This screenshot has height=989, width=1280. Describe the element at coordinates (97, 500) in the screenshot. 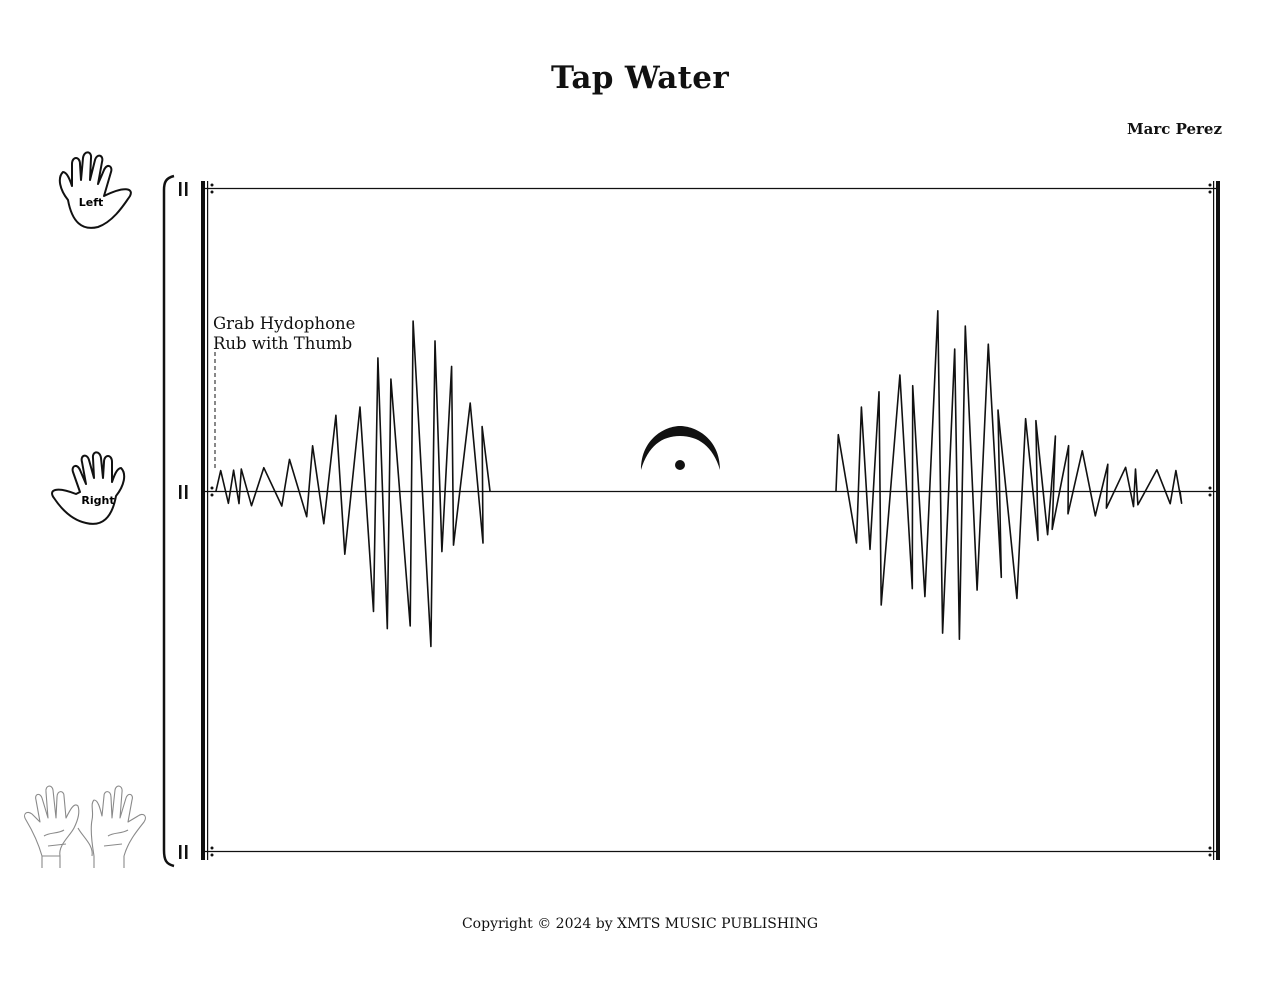

I see `right-hand-label: Right` at that location.